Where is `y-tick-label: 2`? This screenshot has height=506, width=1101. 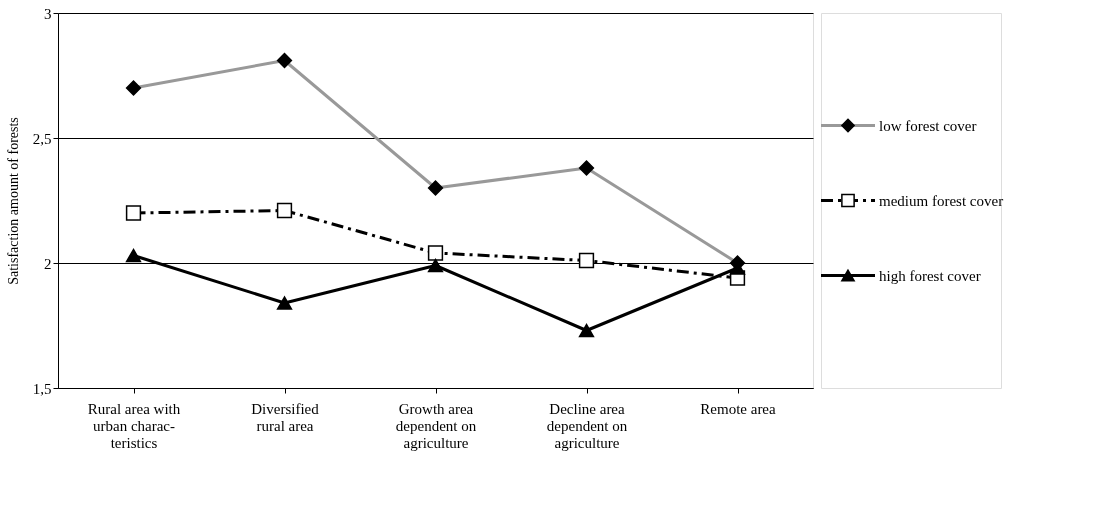 y-tick-label: 2 is located at coordinates (48, 263).